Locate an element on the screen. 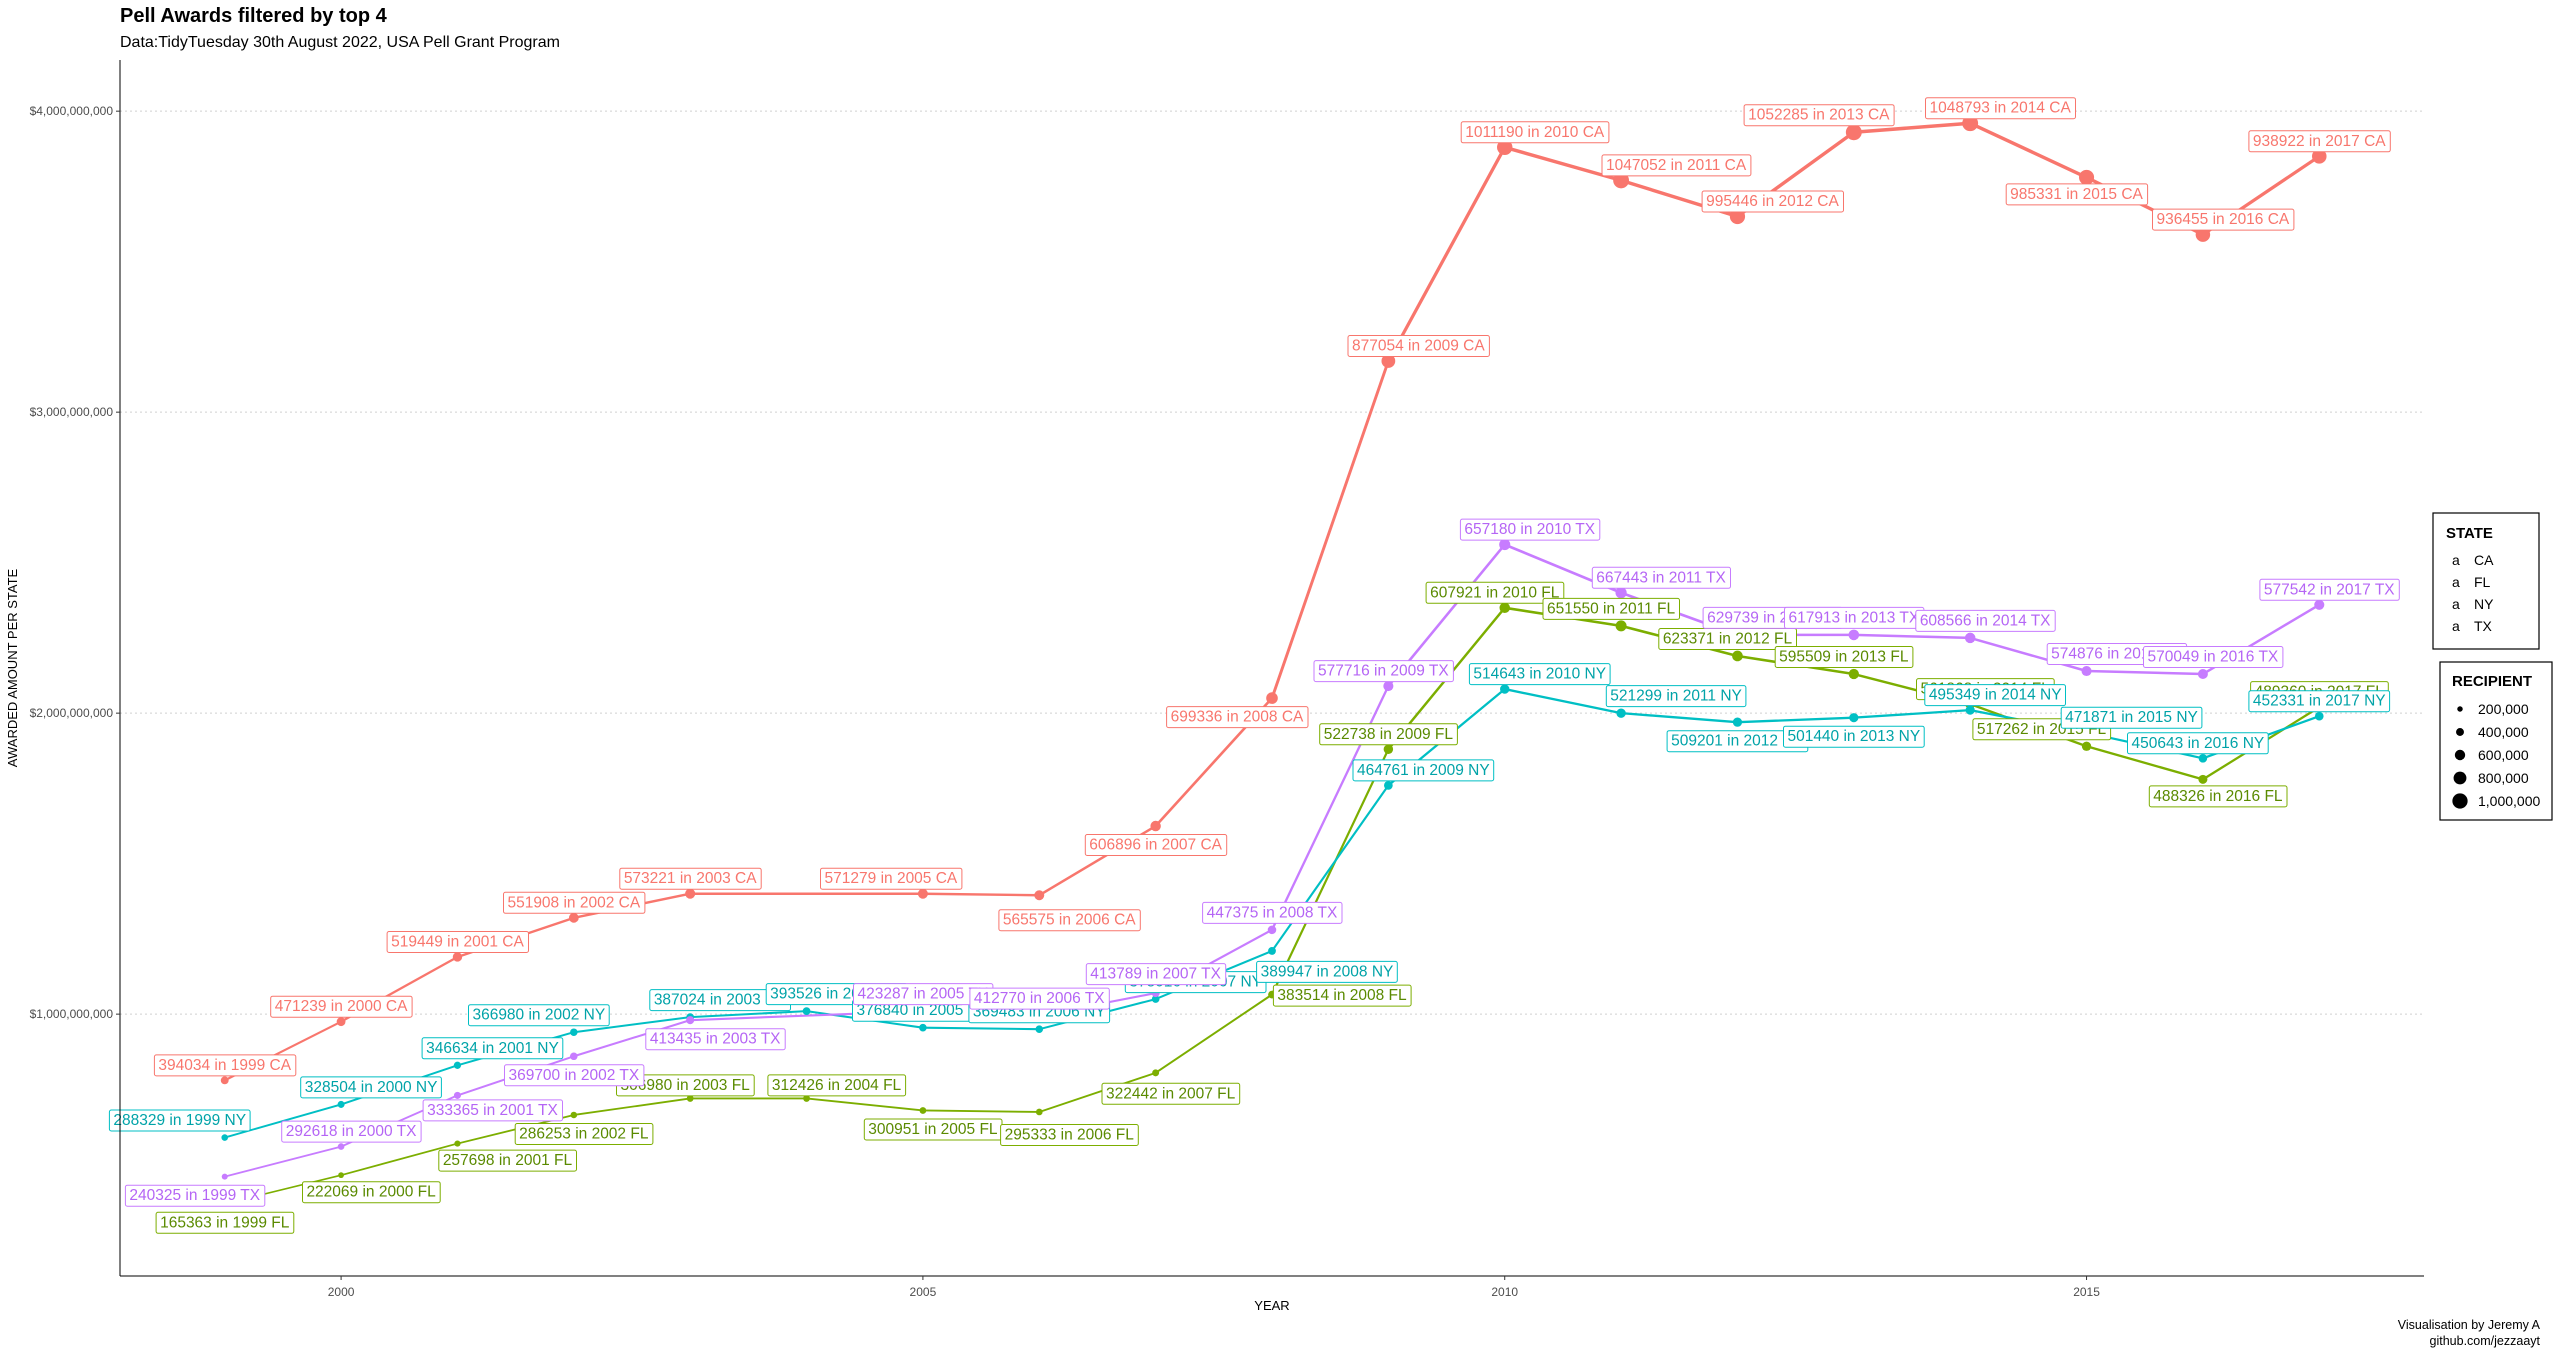 The width and height of the screenshot is (2560, 1357). data-label-text: 985331 in 2015 CA is located at coordinates (2076, 194).